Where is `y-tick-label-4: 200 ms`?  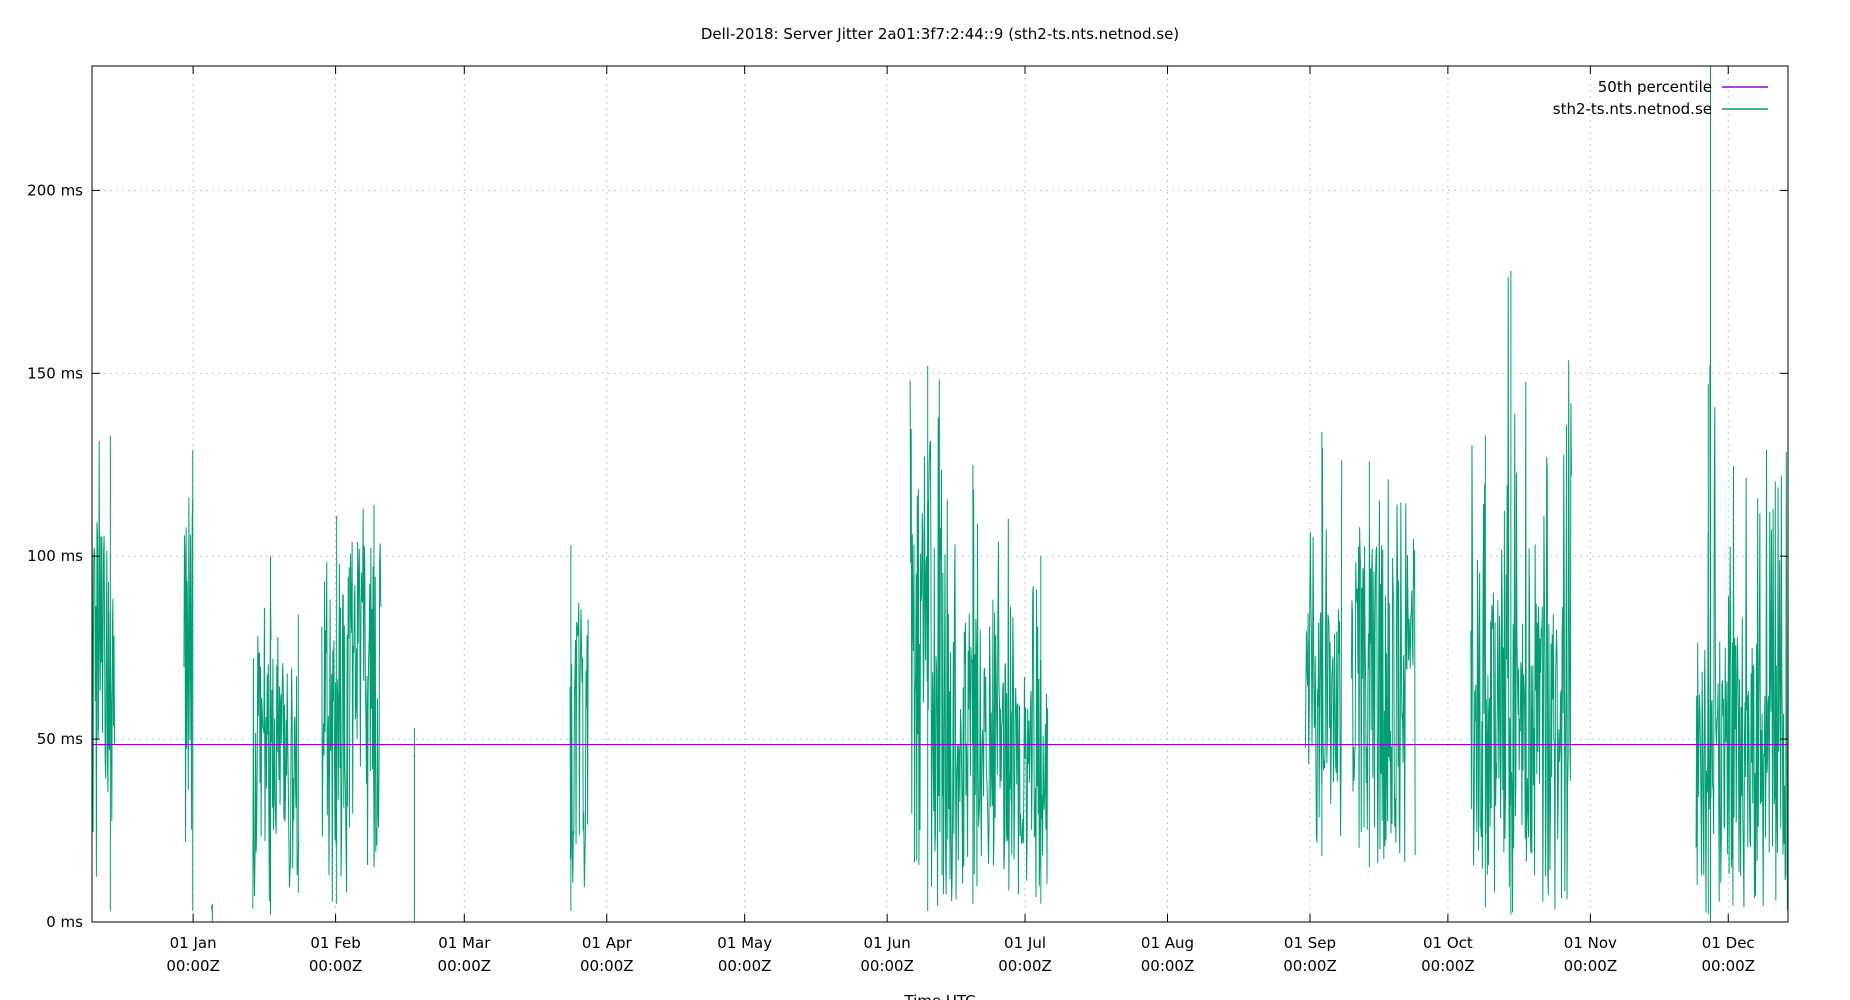
y-tick-label-4: 200 ms is located at coordinates (55, 190).